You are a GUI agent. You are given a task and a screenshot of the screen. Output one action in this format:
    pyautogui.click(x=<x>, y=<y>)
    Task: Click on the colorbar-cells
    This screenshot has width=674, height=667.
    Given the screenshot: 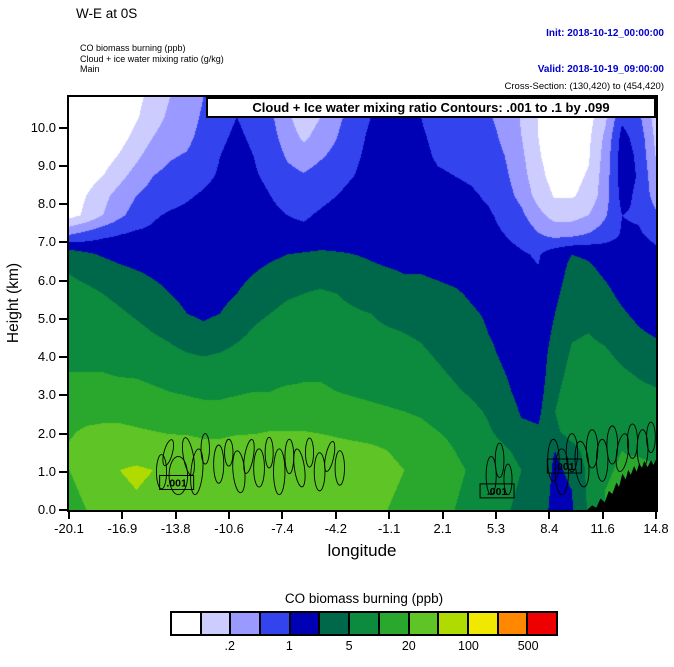 What is the action you would take?
    pyautogui.click(x=364, y=623)
    